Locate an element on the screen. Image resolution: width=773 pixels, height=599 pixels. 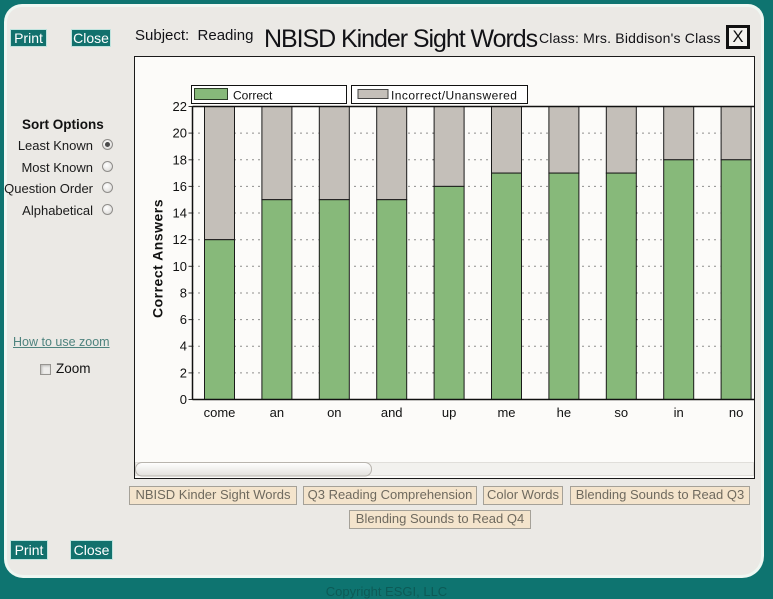
svg-text: 18 is located at coordinates (180, 159).